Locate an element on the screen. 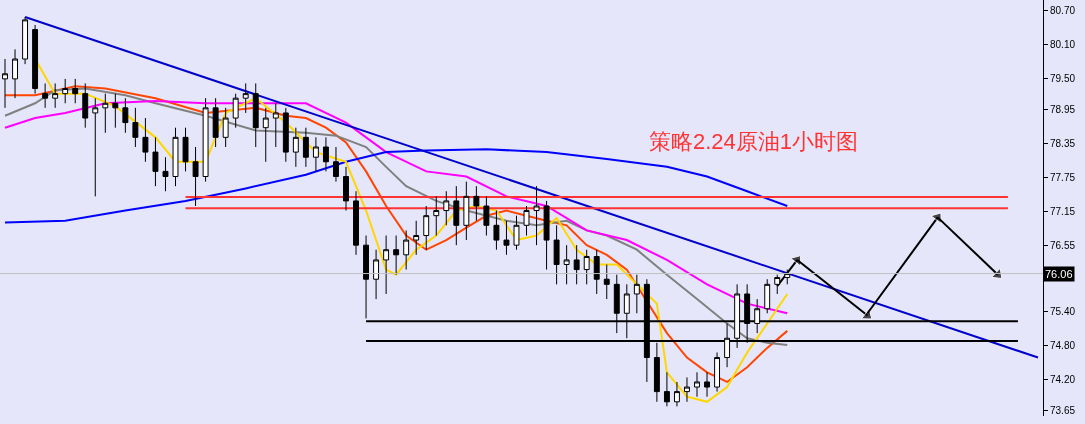  y-tick-label: 80.10 is located at coordinates (1063, 44).